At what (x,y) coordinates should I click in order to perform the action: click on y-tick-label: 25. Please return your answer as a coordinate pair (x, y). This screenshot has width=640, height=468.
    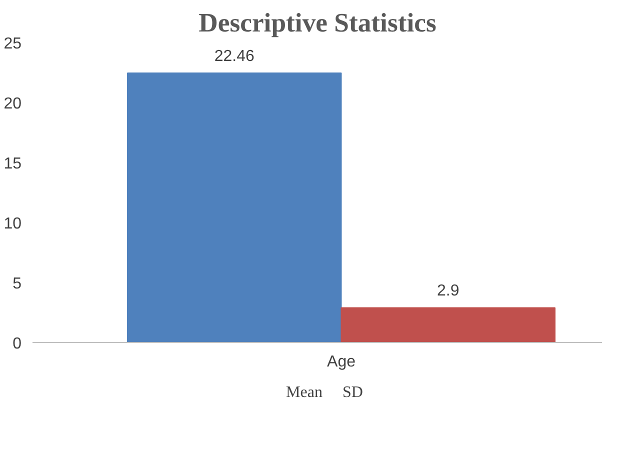
    Looking at the image, I should click on (13, 44).